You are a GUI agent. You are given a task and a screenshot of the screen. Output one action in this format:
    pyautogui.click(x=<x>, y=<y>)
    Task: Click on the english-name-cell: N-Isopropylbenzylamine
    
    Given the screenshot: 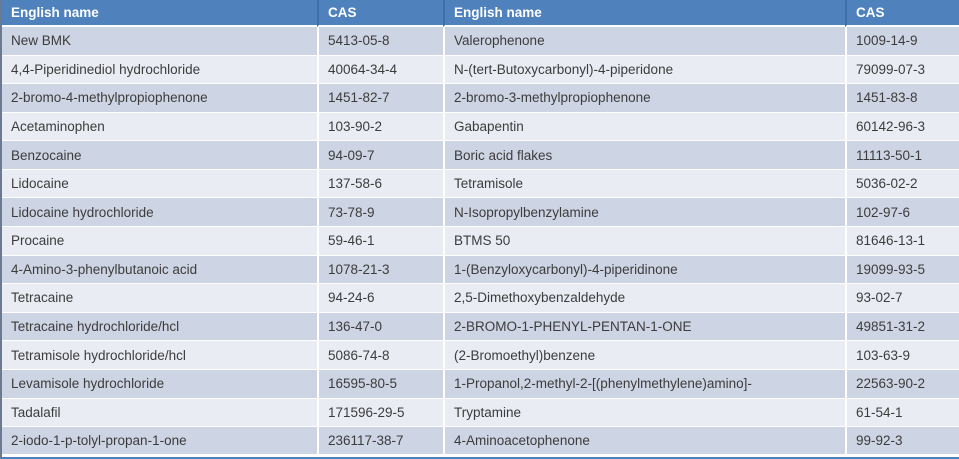 What is the action you would take?
    pyautogui.click(x=644, y=213)
    